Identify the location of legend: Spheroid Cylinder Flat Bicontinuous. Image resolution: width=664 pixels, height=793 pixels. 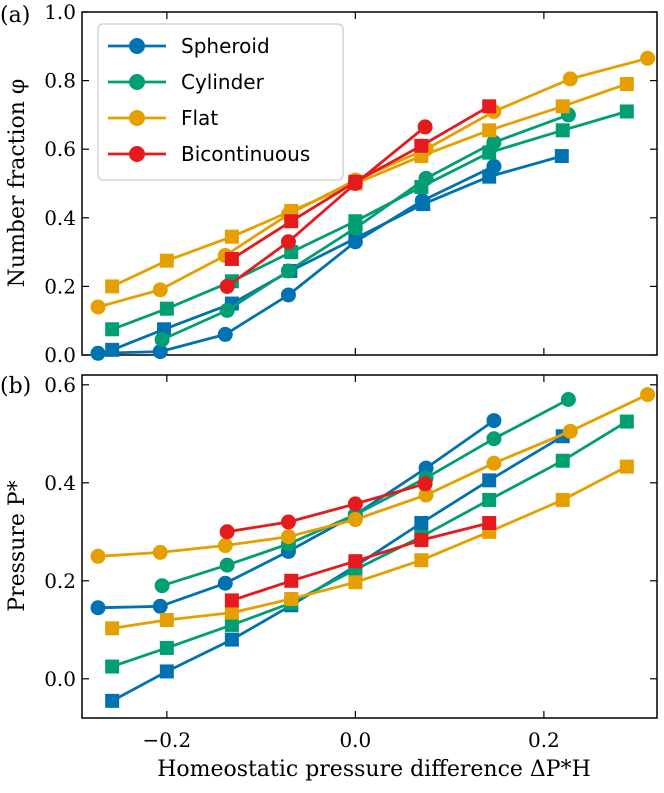
(220, 102).